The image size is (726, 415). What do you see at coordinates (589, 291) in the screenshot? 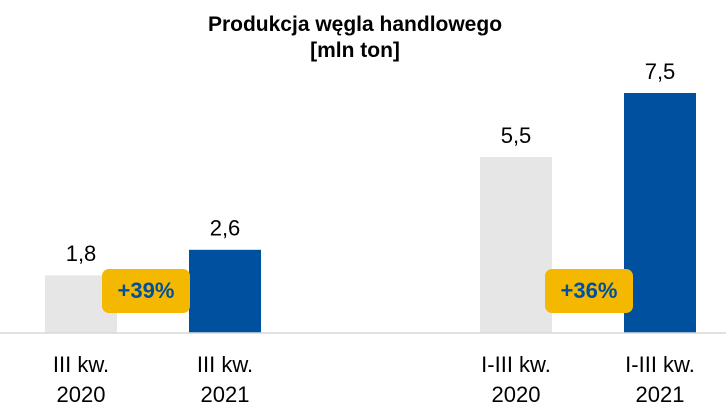
I see `change-badge: +36%` at bounding box center [589, 291].